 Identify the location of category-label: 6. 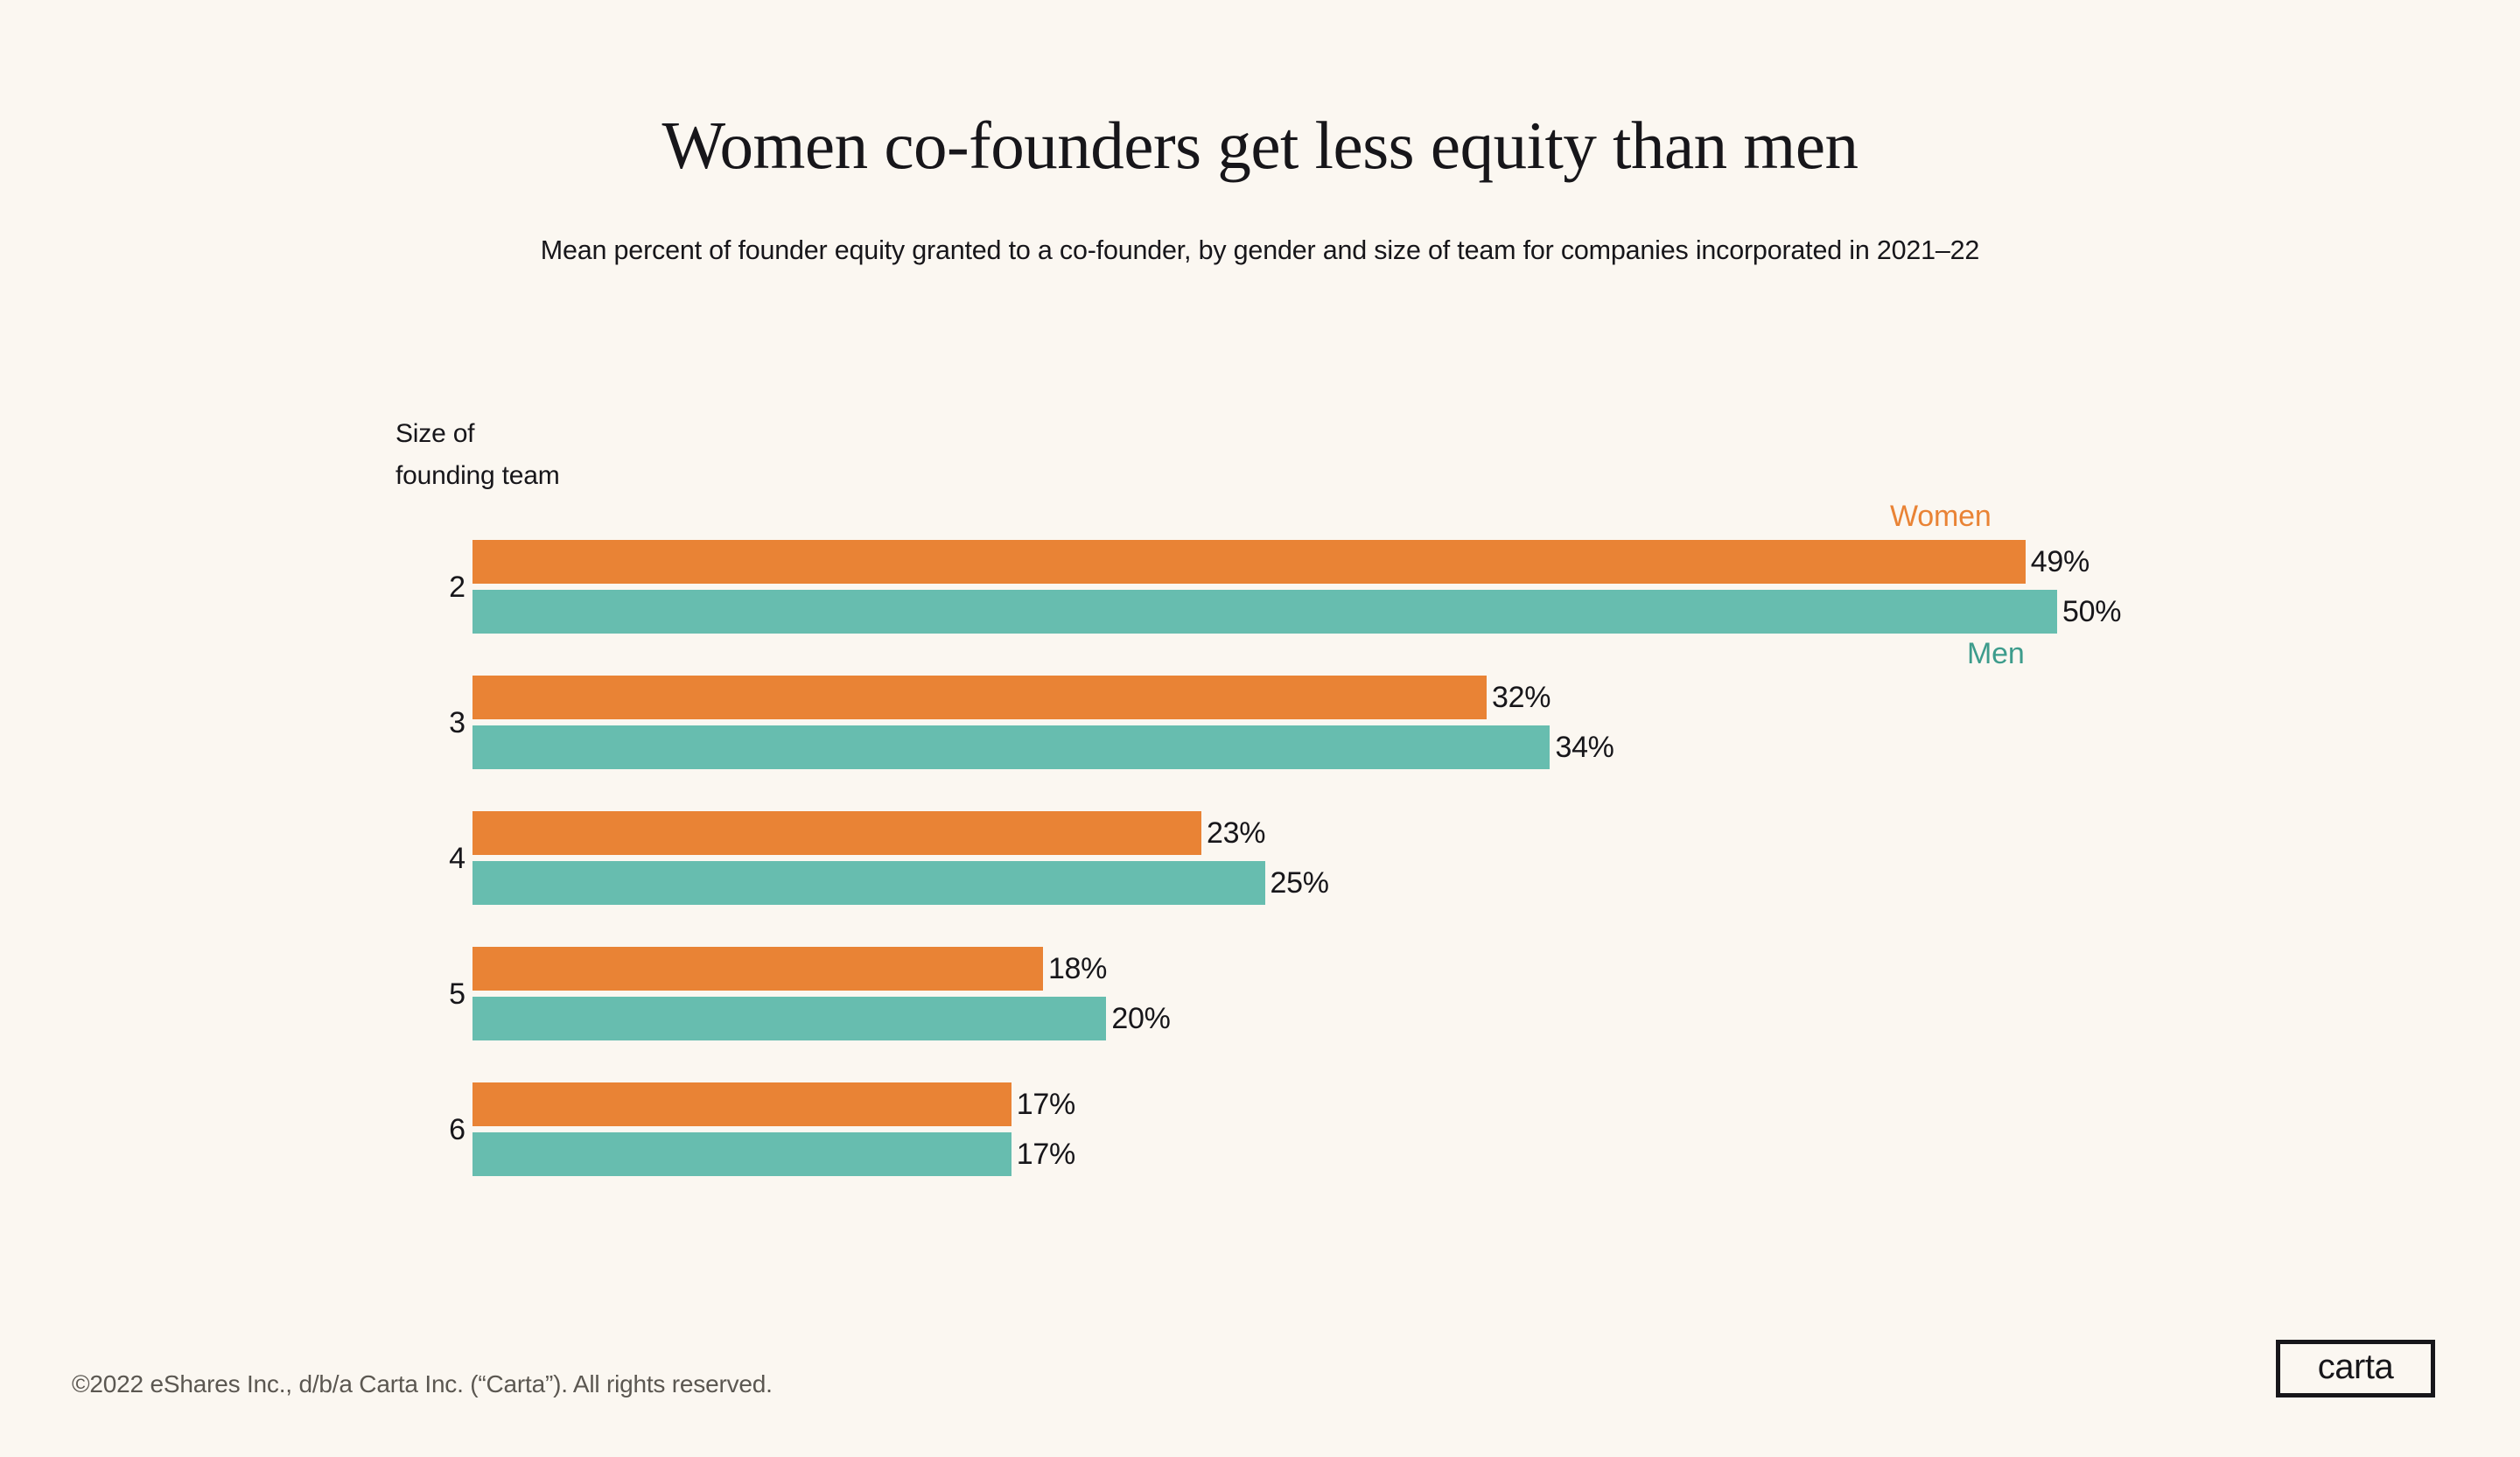
(457, 1129).